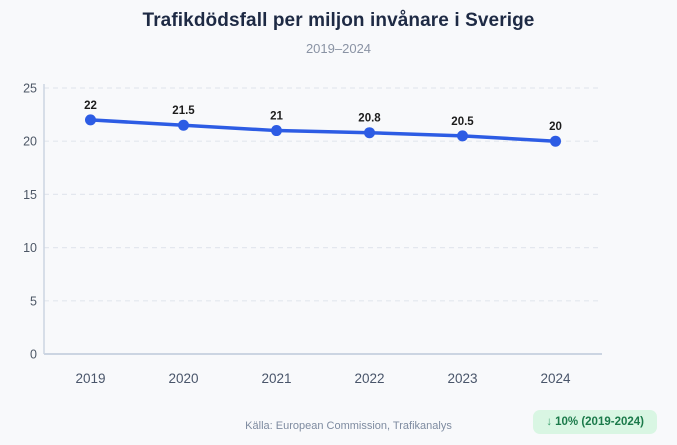 The height and width of the screenshot is (445, 677). Describe the element at coordinates (276, 378) in the screenshot. I see `x-axis-tick-label: 2021` at that location.